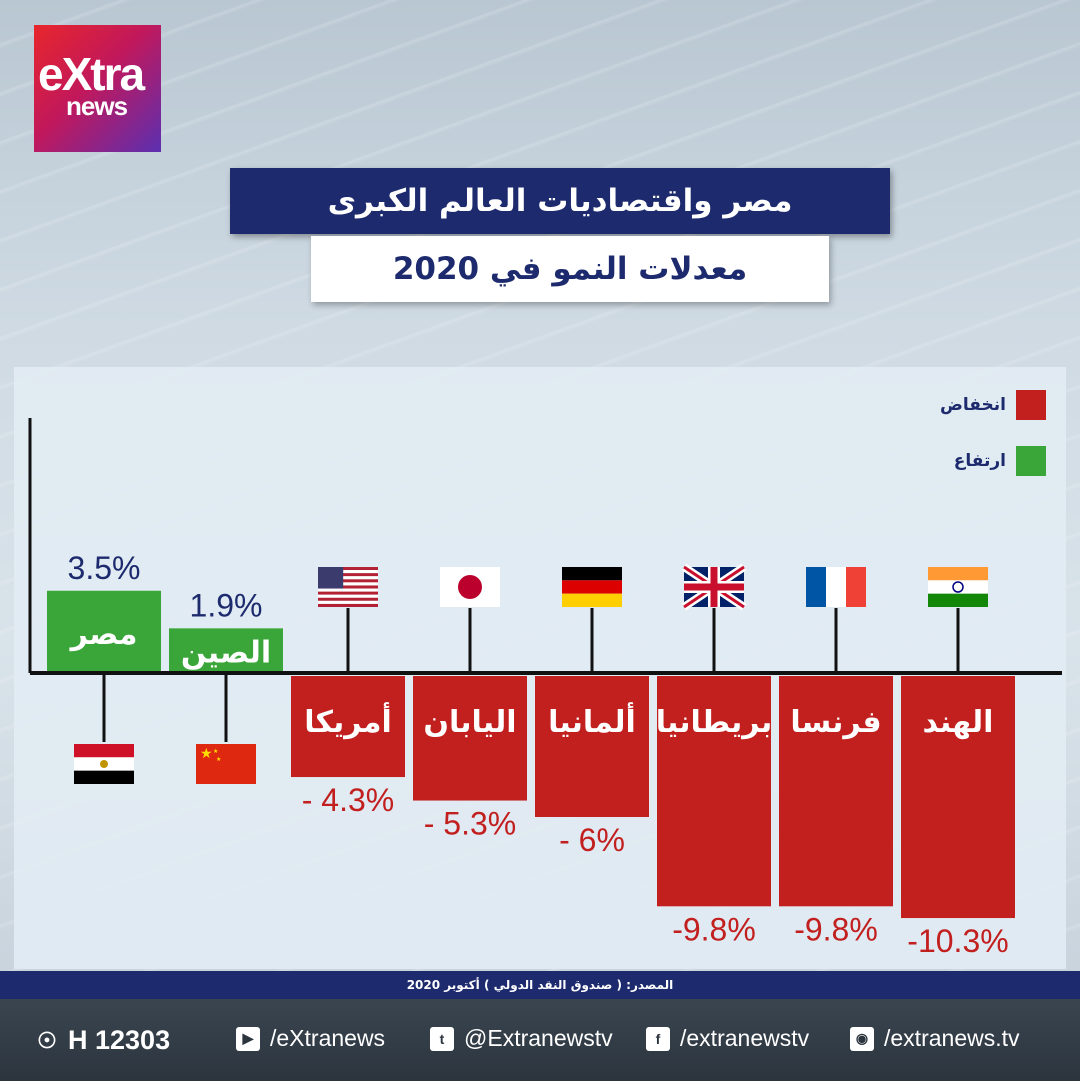 Image resolution: width=1080 pixels, height=1081 pixels. What do you see at coordinates (328, 1038) in the screenshot?
I see `footer-youtube-text: /eXtranews` at bounding box center [328, 1038].